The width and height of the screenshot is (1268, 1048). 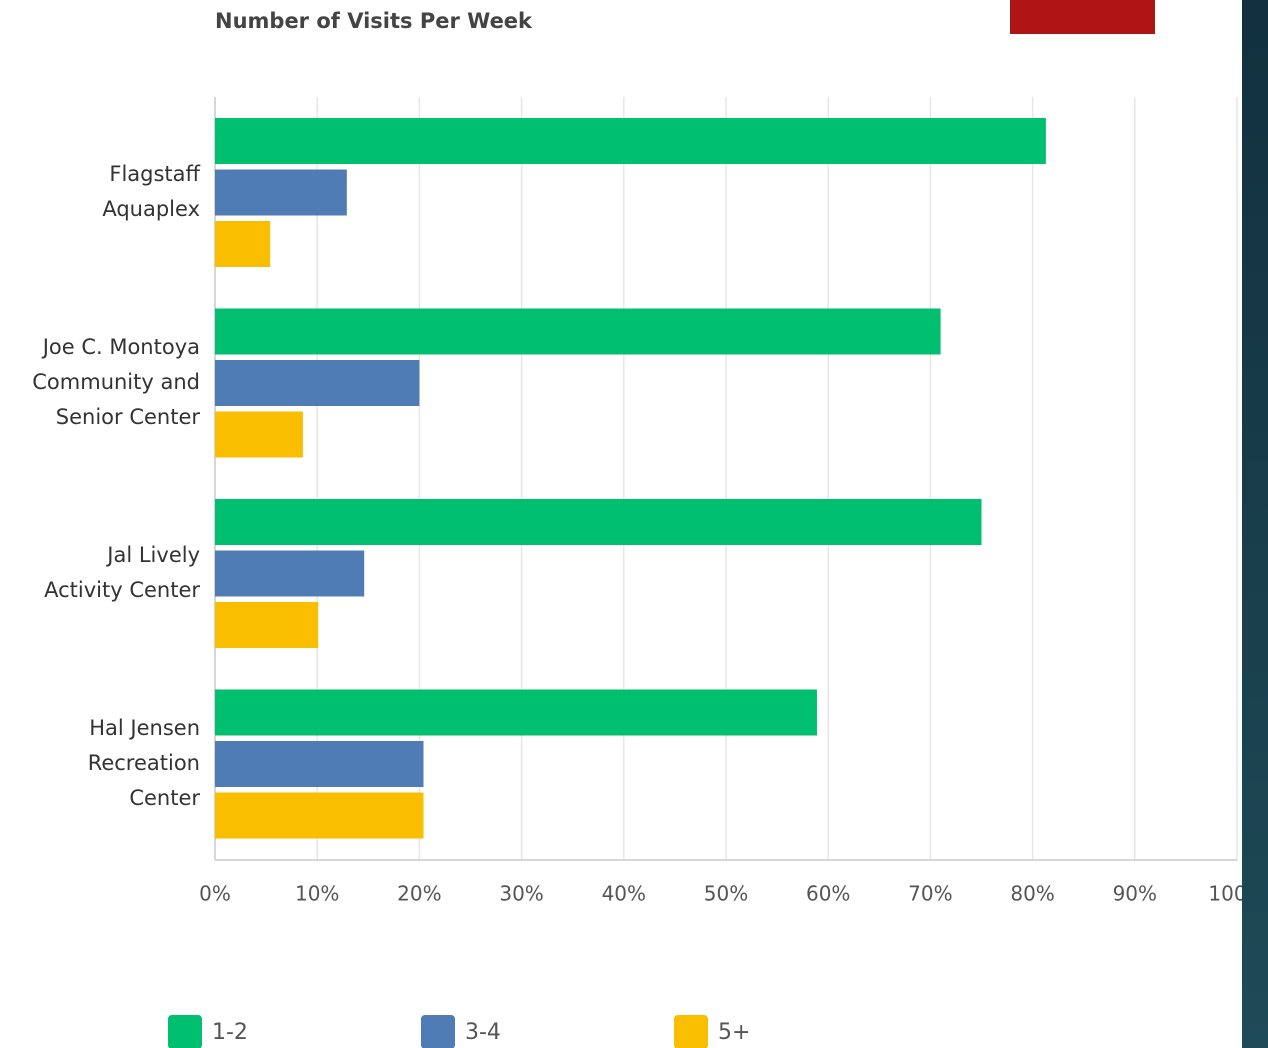 What do you see at coordinates (164, 798) in the screenshot?
I see `category-label: Center` at bounding box center [164, 798].